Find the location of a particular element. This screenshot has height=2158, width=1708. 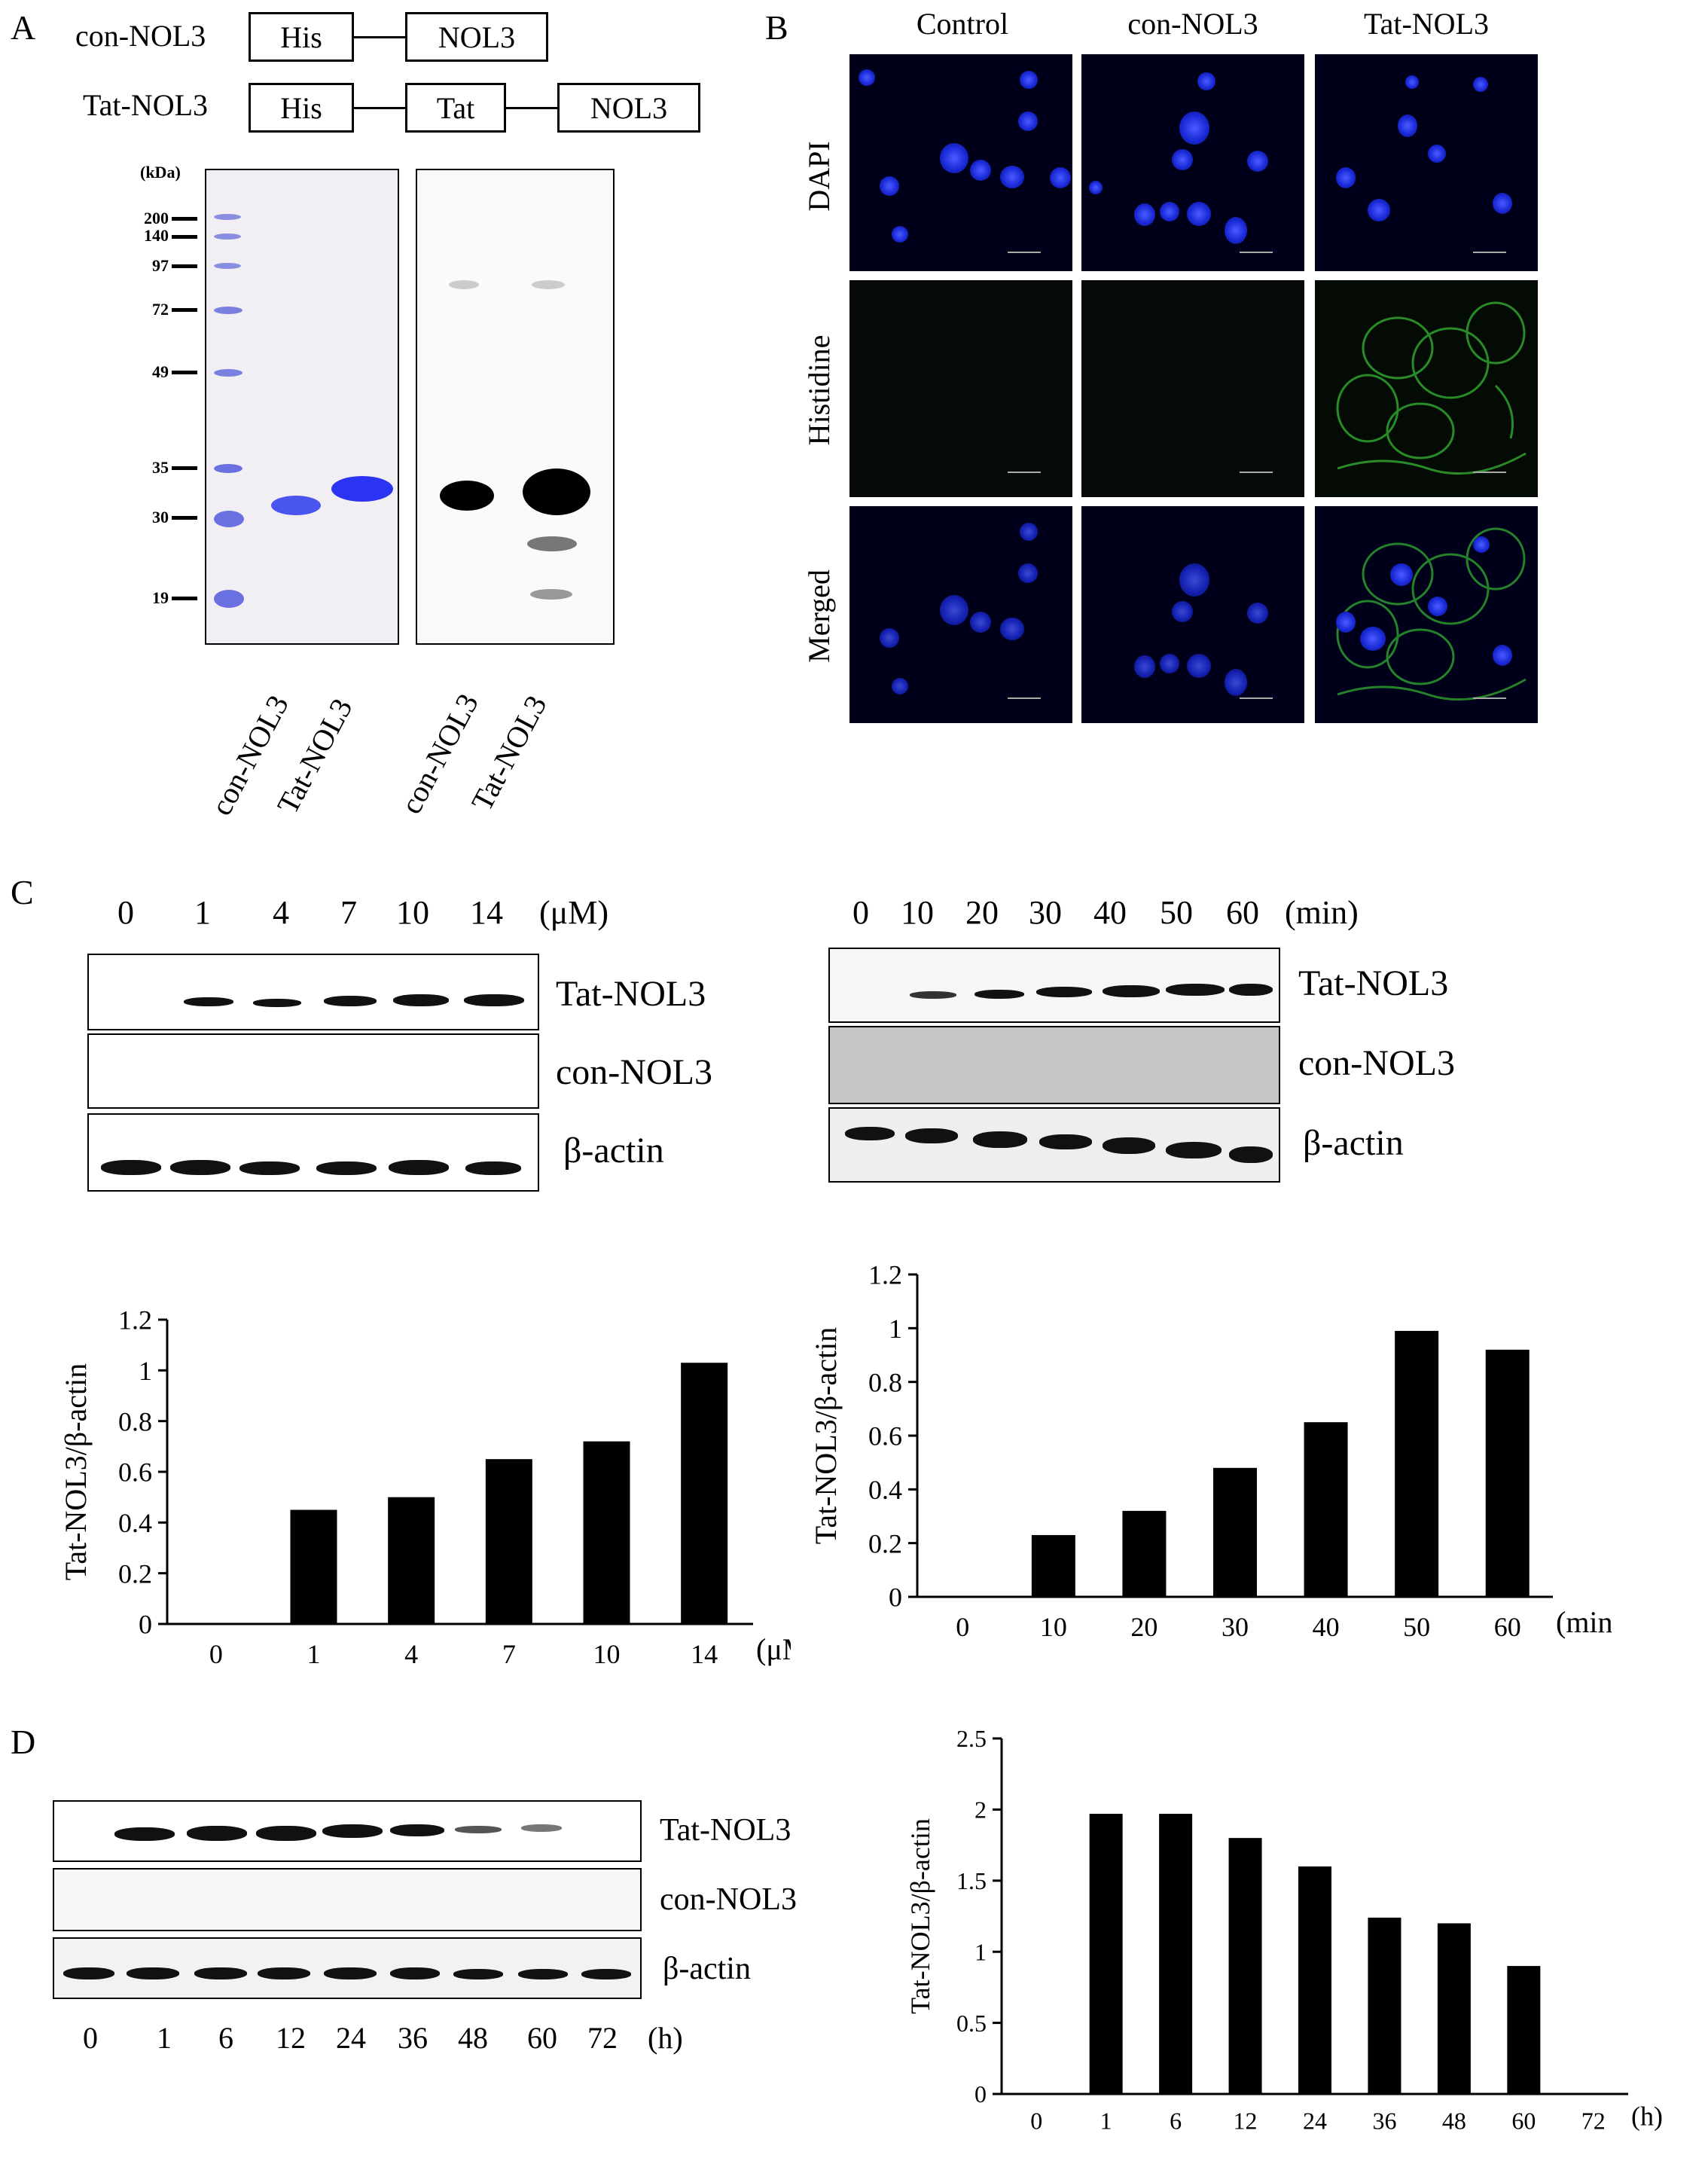

panel-label-a: A is located at coordinates (23, 27).